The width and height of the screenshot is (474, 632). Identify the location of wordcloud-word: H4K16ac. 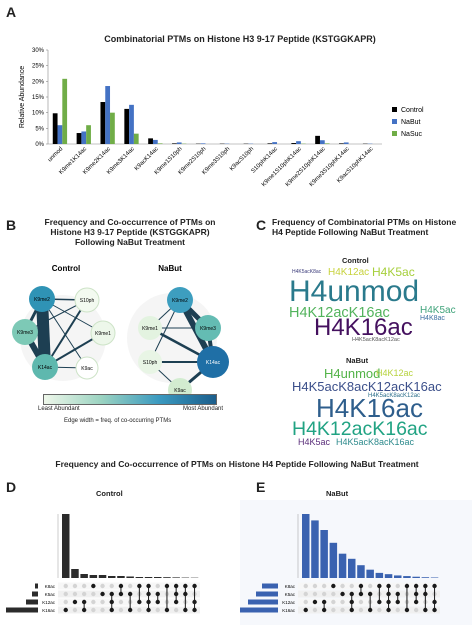
(363, 327).